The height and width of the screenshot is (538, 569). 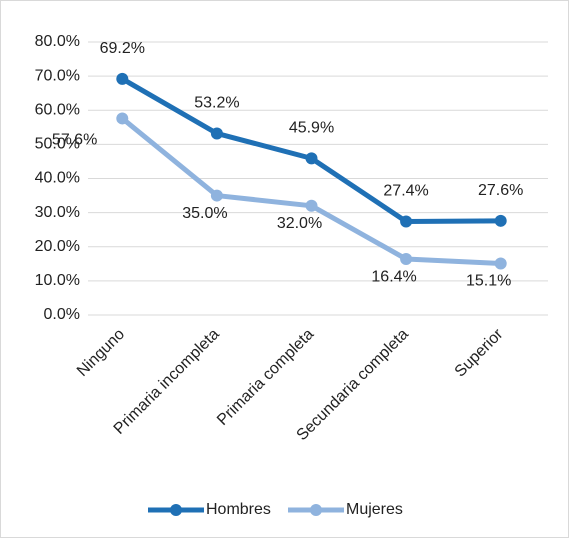 What do you see at coordinates (238, 509) in the screenshot?
I see `legend-label: Hombres` at bounding box center [238, 509].